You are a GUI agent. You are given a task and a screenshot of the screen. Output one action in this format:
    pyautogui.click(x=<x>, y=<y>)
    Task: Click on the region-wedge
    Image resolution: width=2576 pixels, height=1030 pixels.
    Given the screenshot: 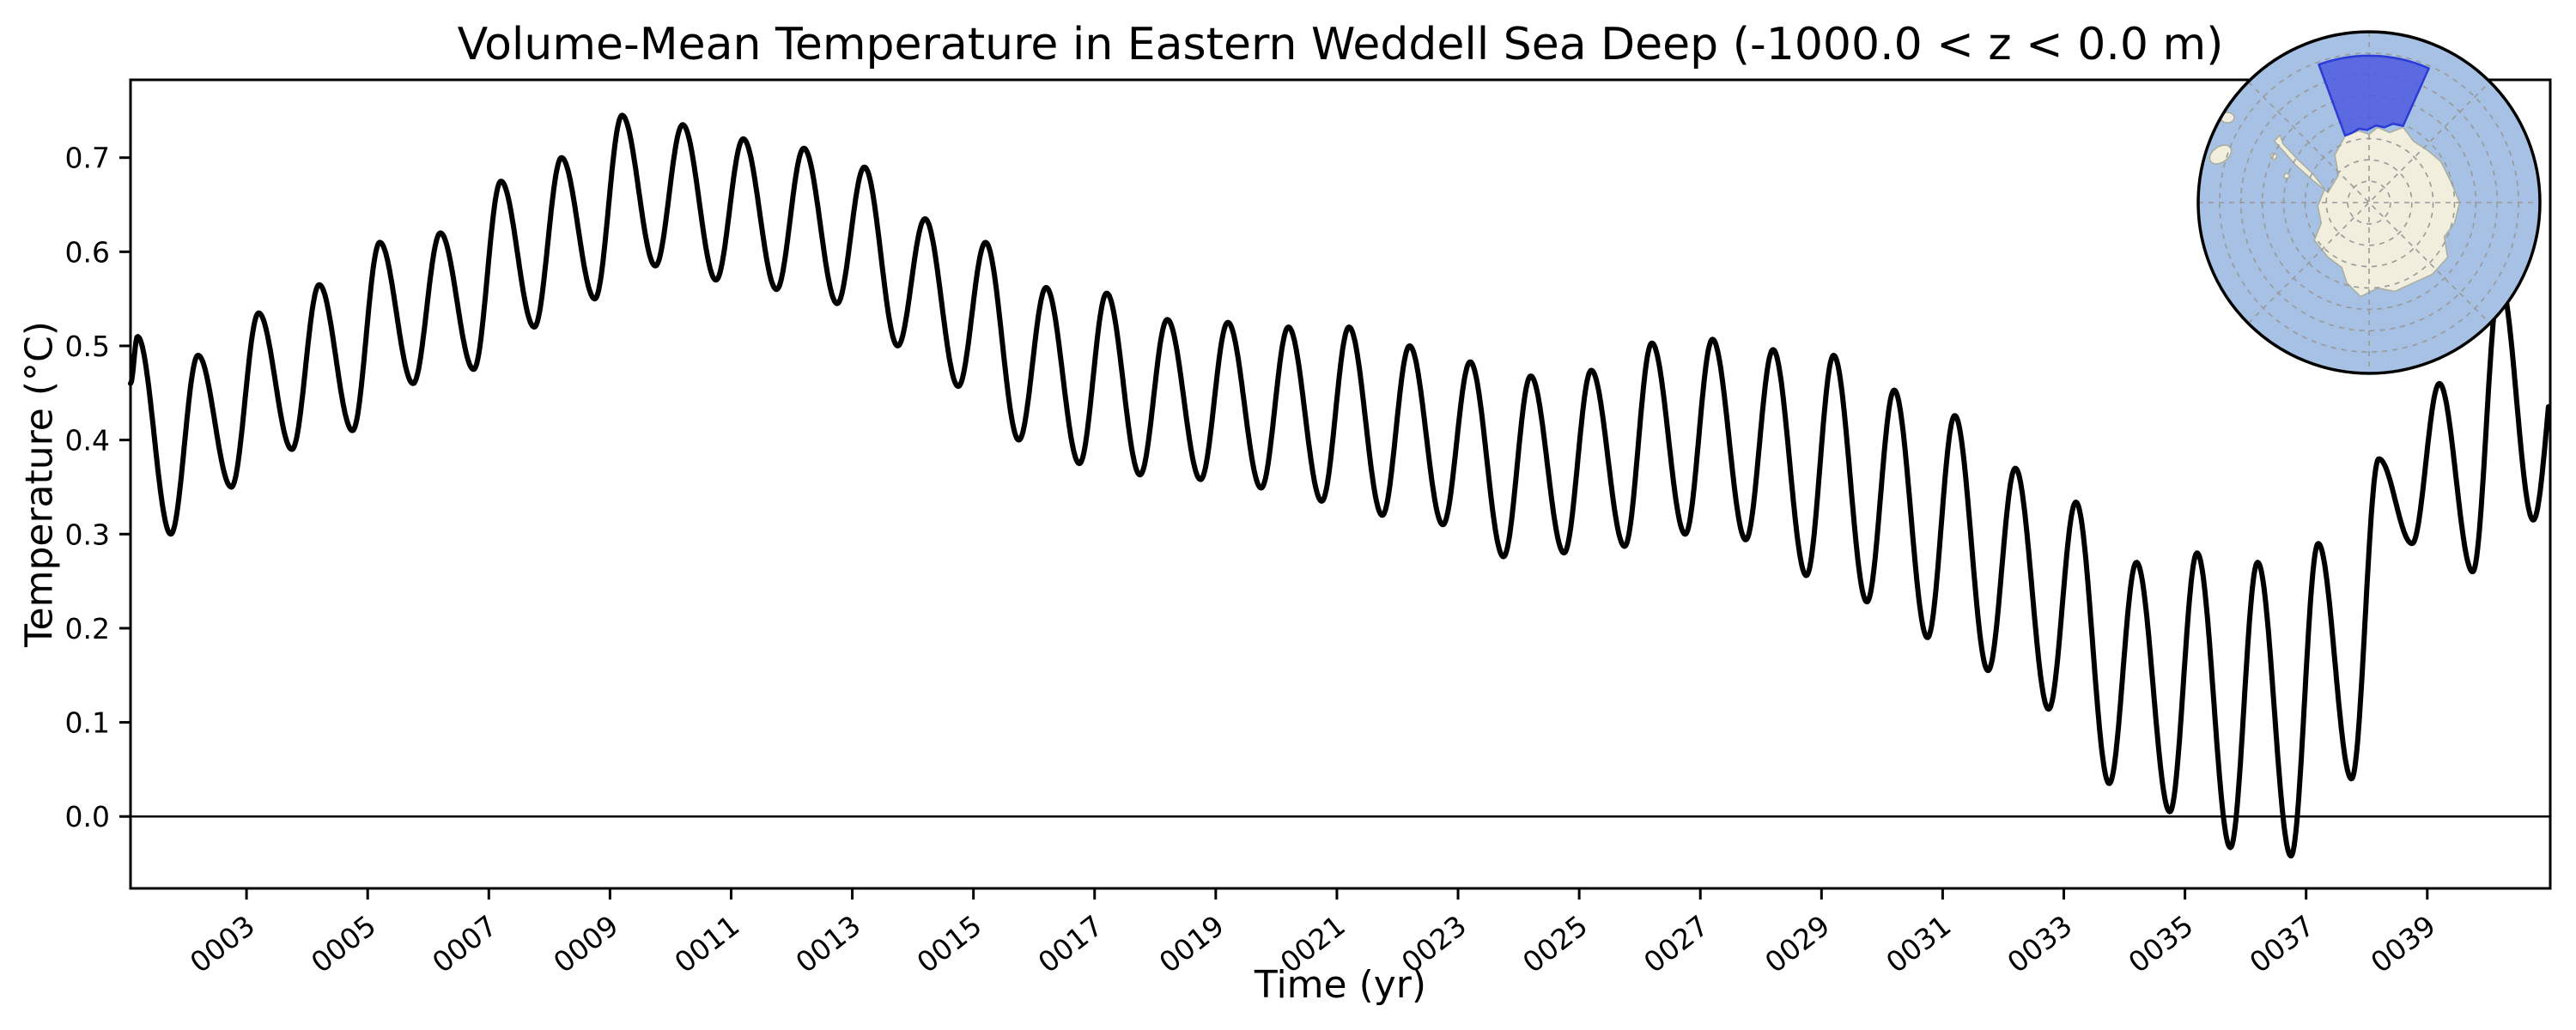 What is the action you would take?
    pyautogui.click(x=2374, y=95)
    